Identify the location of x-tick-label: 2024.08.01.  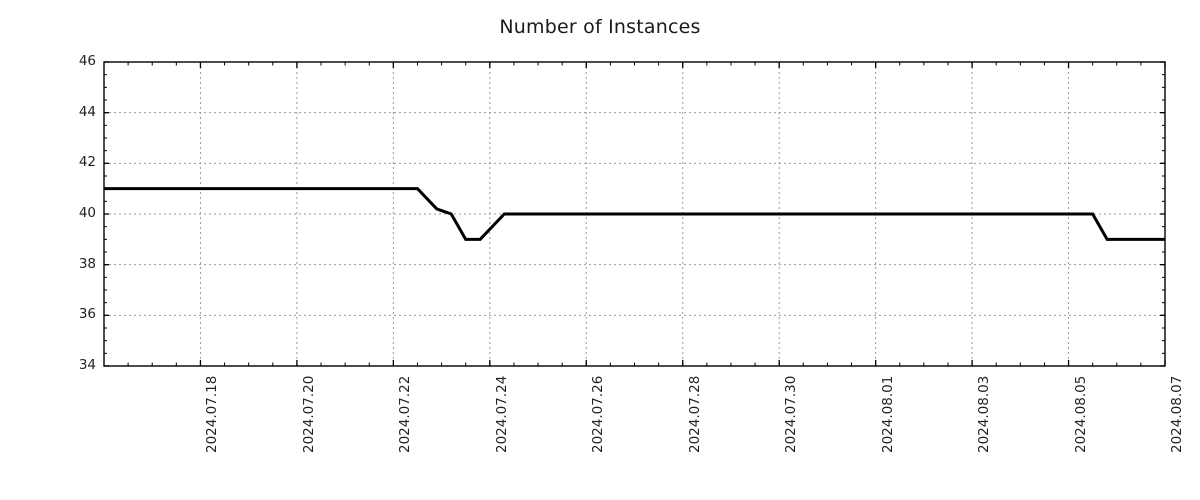
(887, 414).